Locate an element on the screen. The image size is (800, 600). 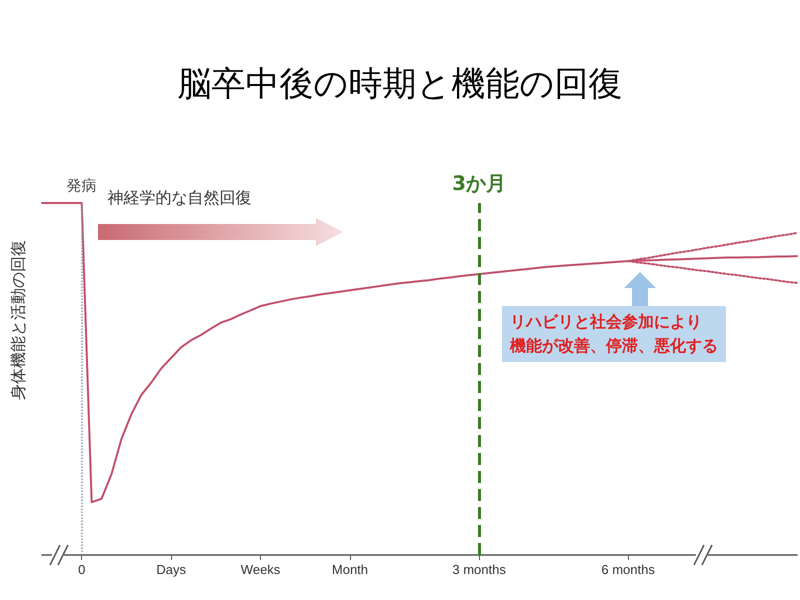
y-axis-title: 身体機能と活動の回復 is located at coordinates (18, 320).